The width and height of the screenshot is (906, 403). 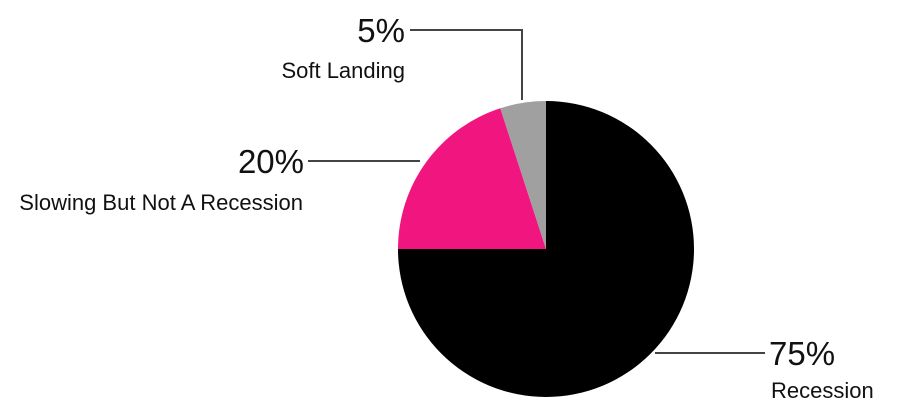 What do you see at coordinates (219, 179) in the screenshot?
I see `callout-slowing: 20% Slowing But Not A Recession` at bounding box center [219, 179].